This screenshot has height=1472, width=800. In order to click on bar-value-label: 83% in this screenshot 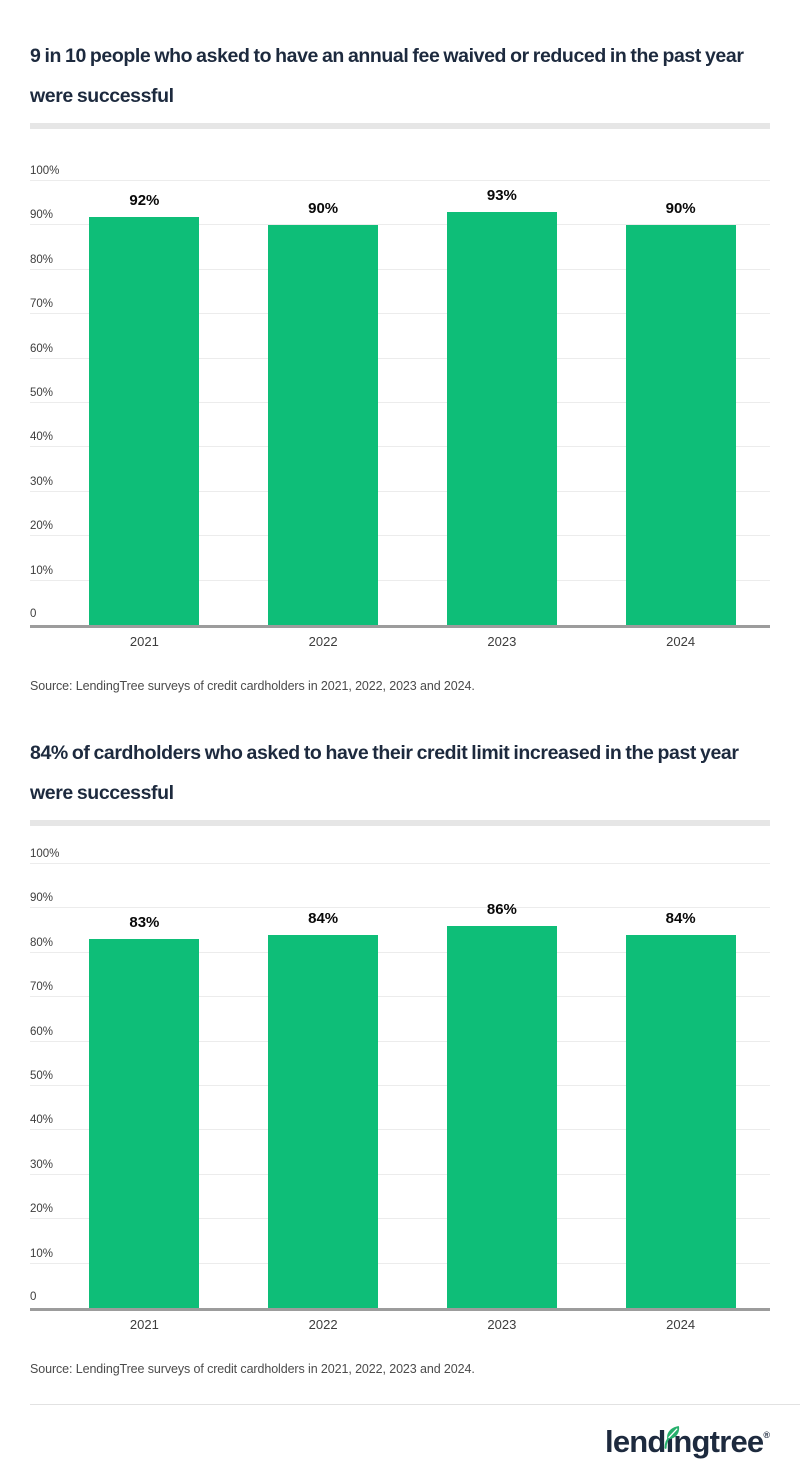, I will do `click(144, 923)`.